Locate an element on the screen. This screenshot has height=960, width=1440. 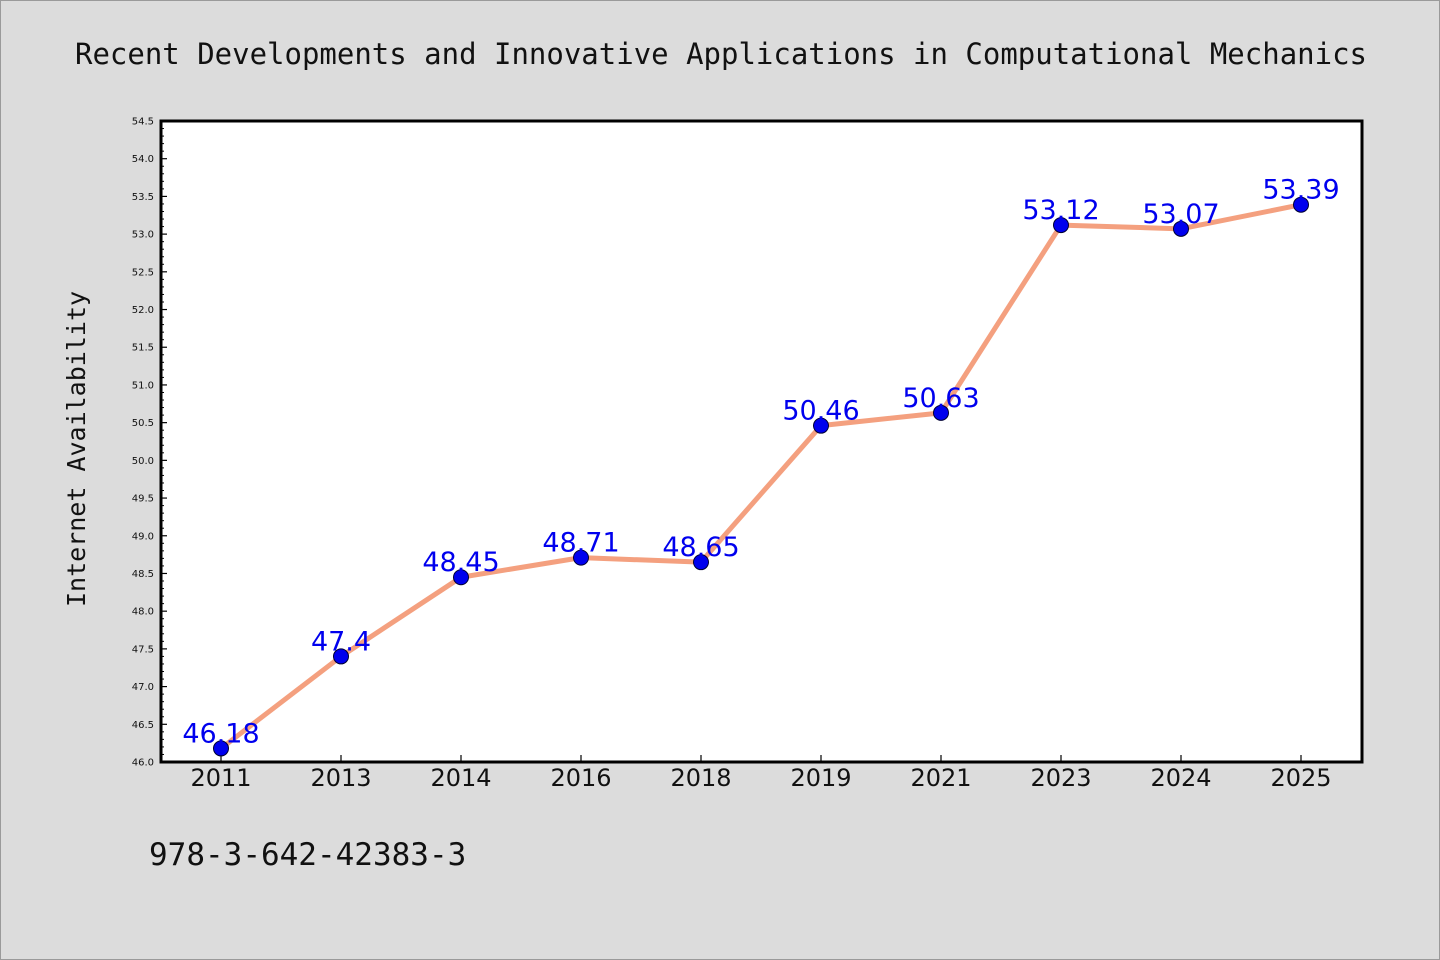
y-tick-label: 49.0 is located at coordinates (143, 536).